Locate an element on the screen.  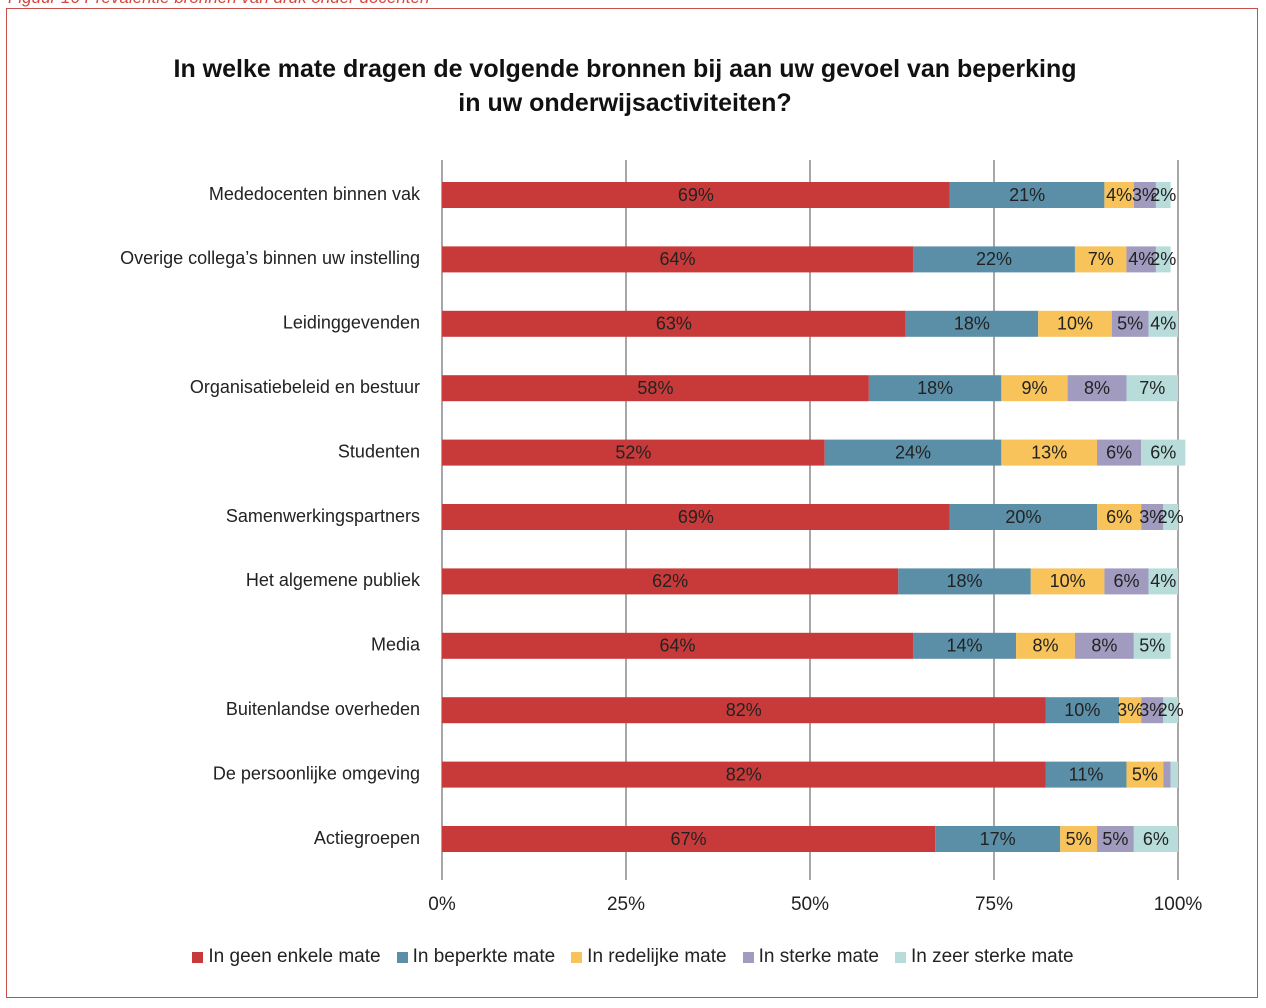
legend-item: In beperkte mate is located at coordinates (476, 957).